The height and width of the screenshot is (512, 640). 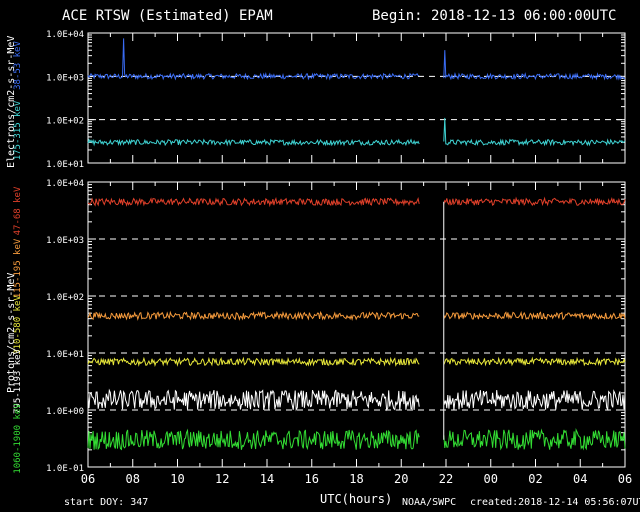 I want to click on electrons-ytick-label: 1.0E+01, so click(x=65, y=165).